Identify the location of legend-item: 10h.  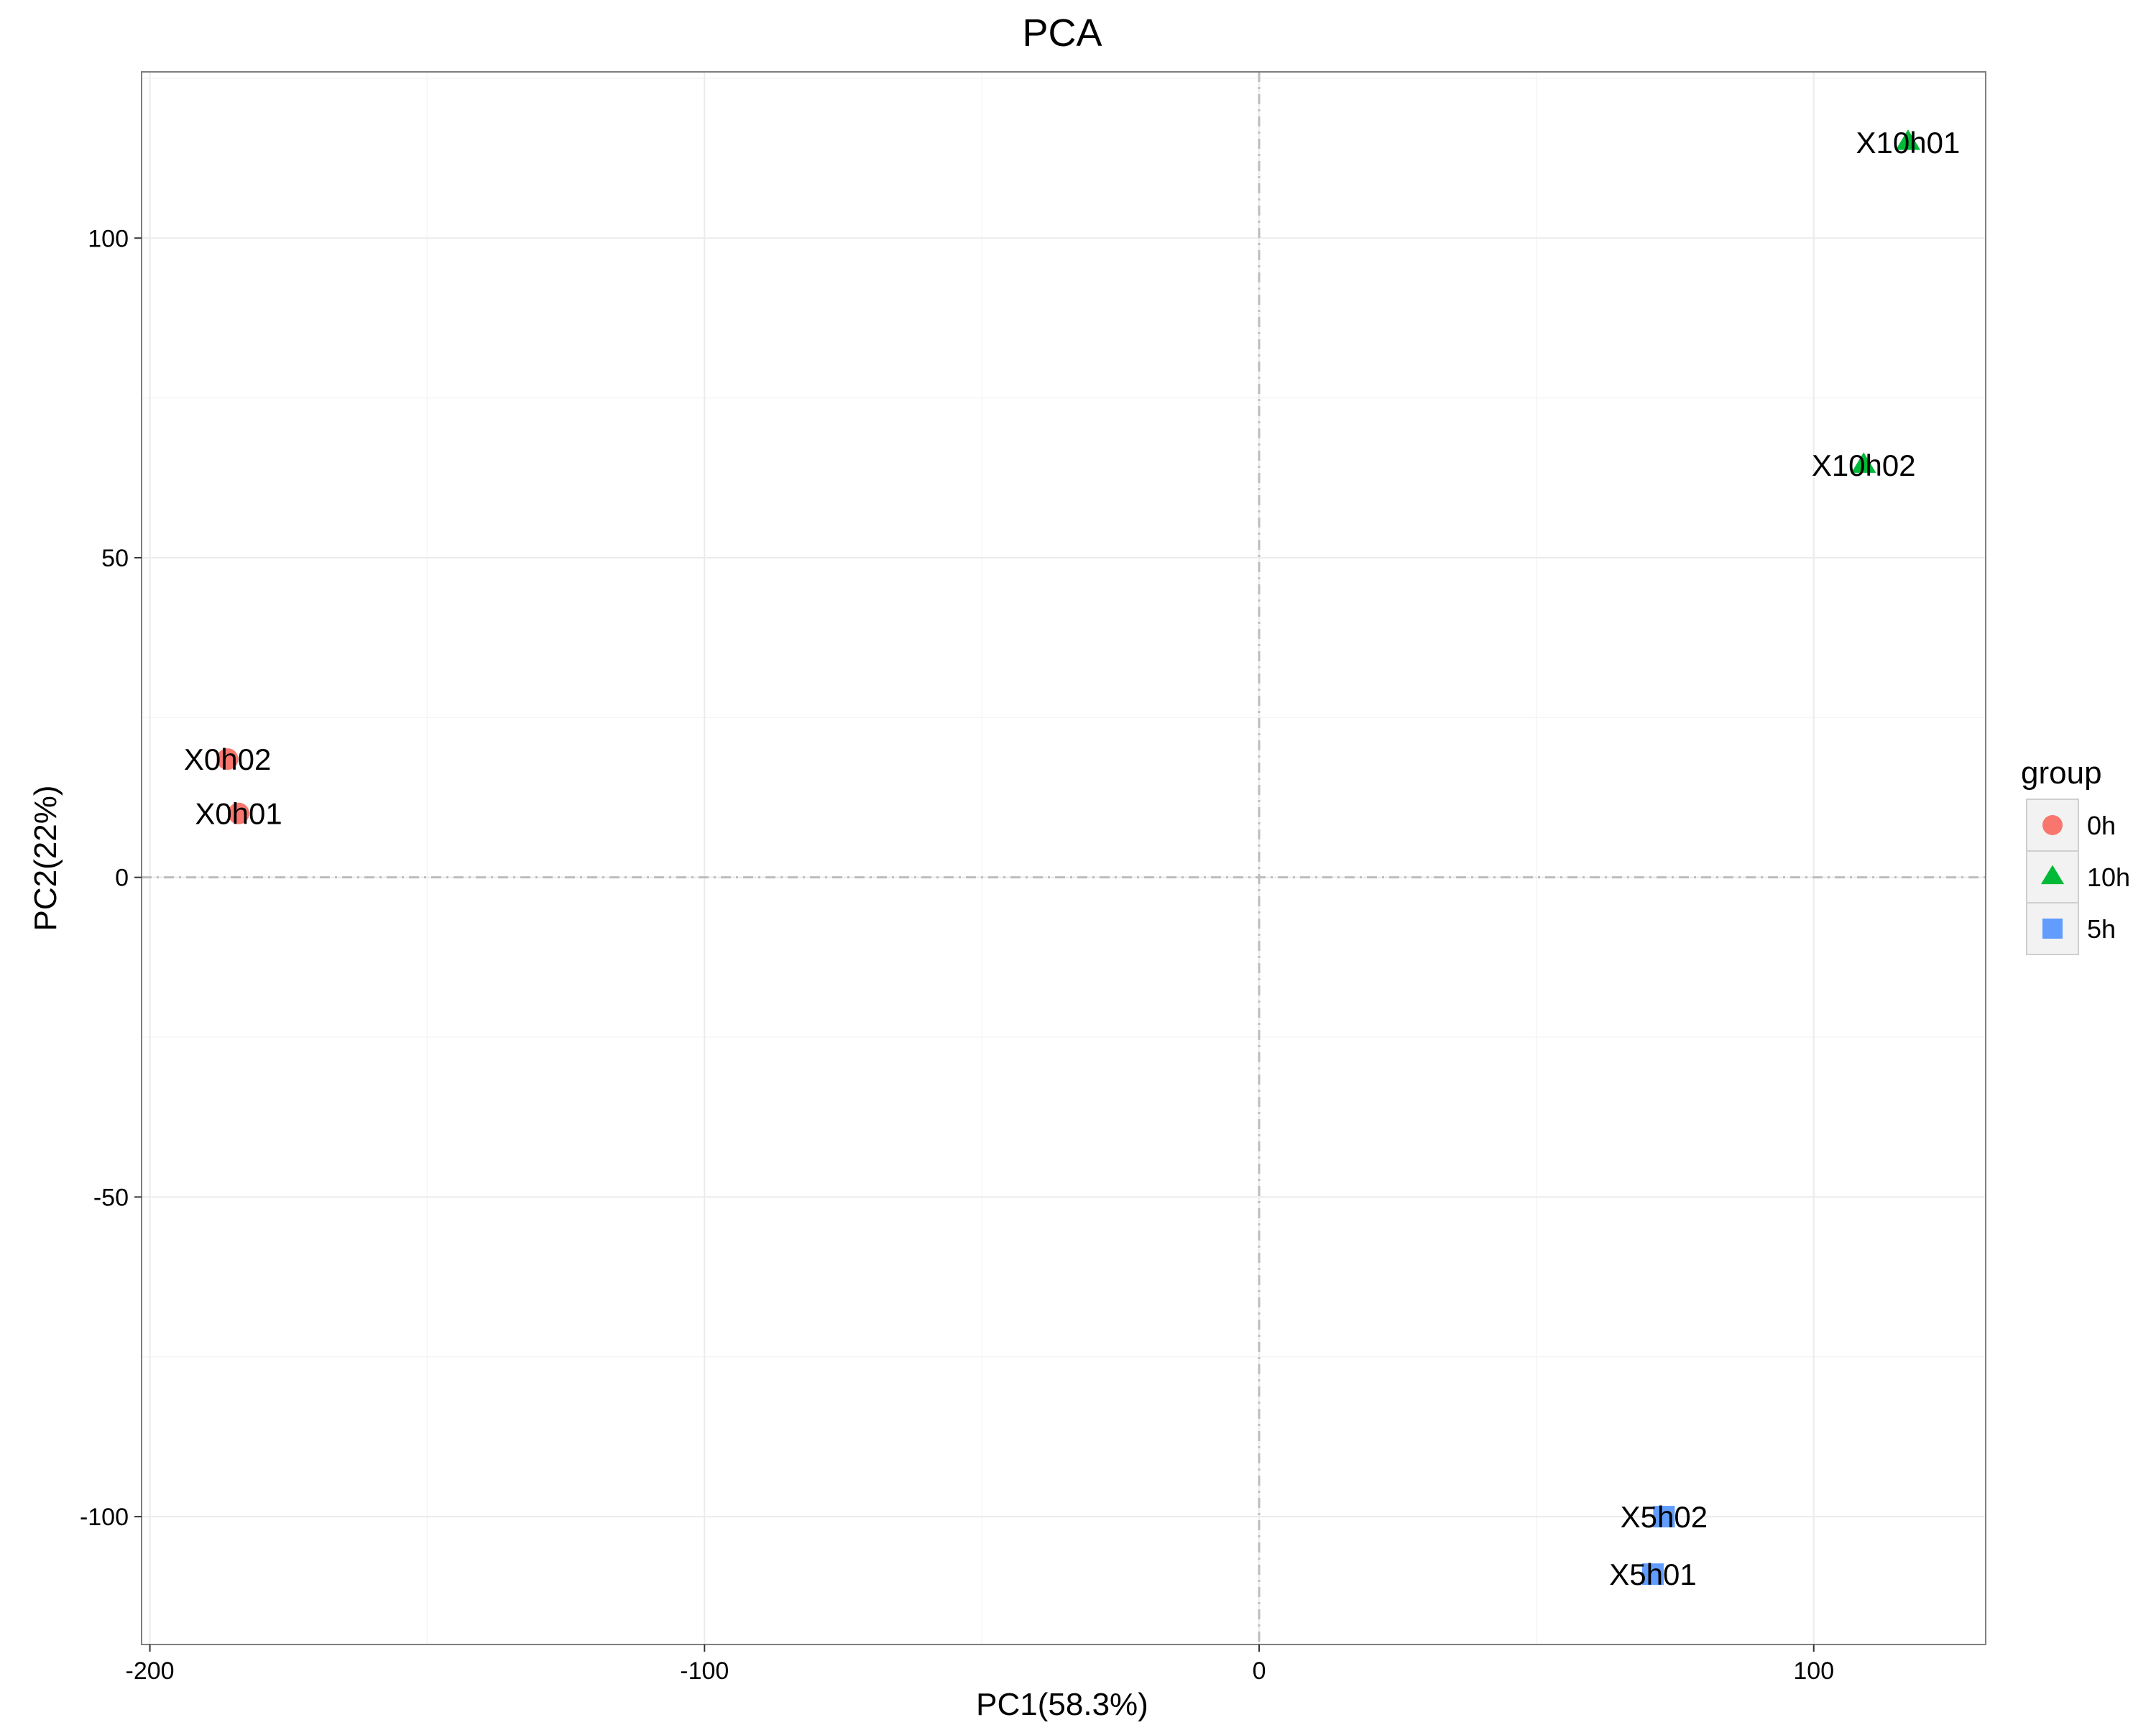
(2078, 876).